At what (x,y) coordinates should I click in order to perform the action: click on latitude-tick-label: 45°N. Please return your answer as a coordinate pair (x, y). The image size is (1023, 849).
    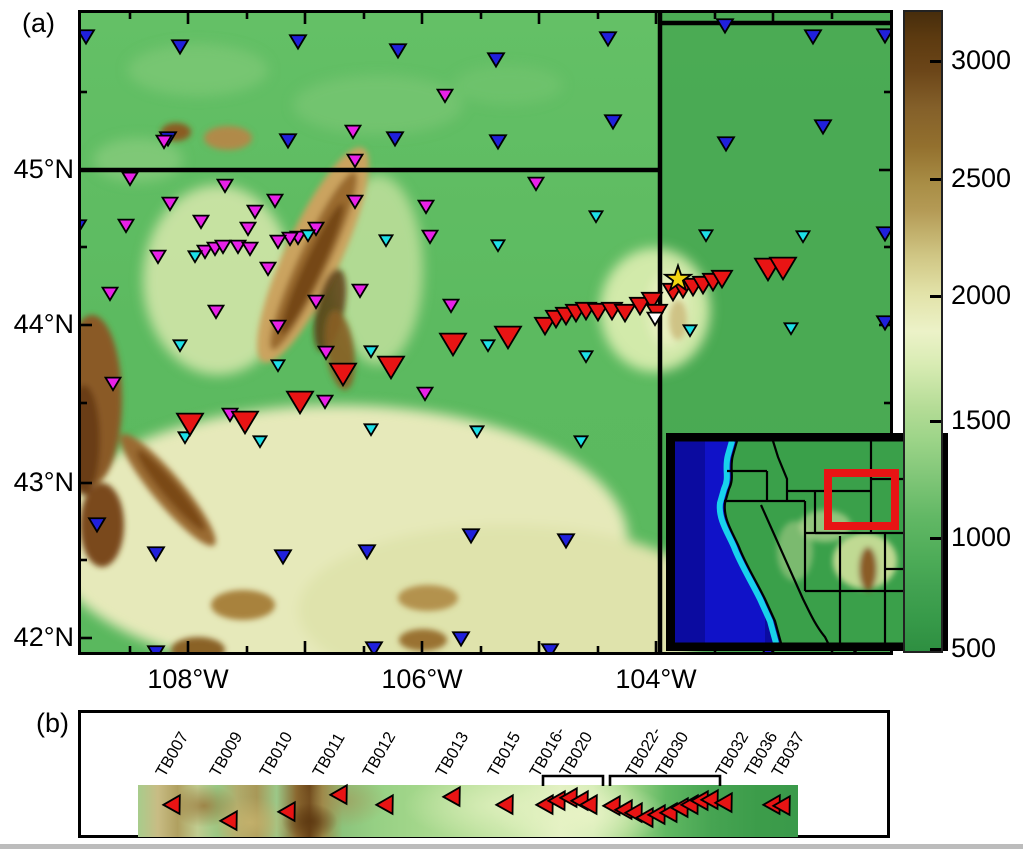
    Looking at the image, I should click on (43, 169).